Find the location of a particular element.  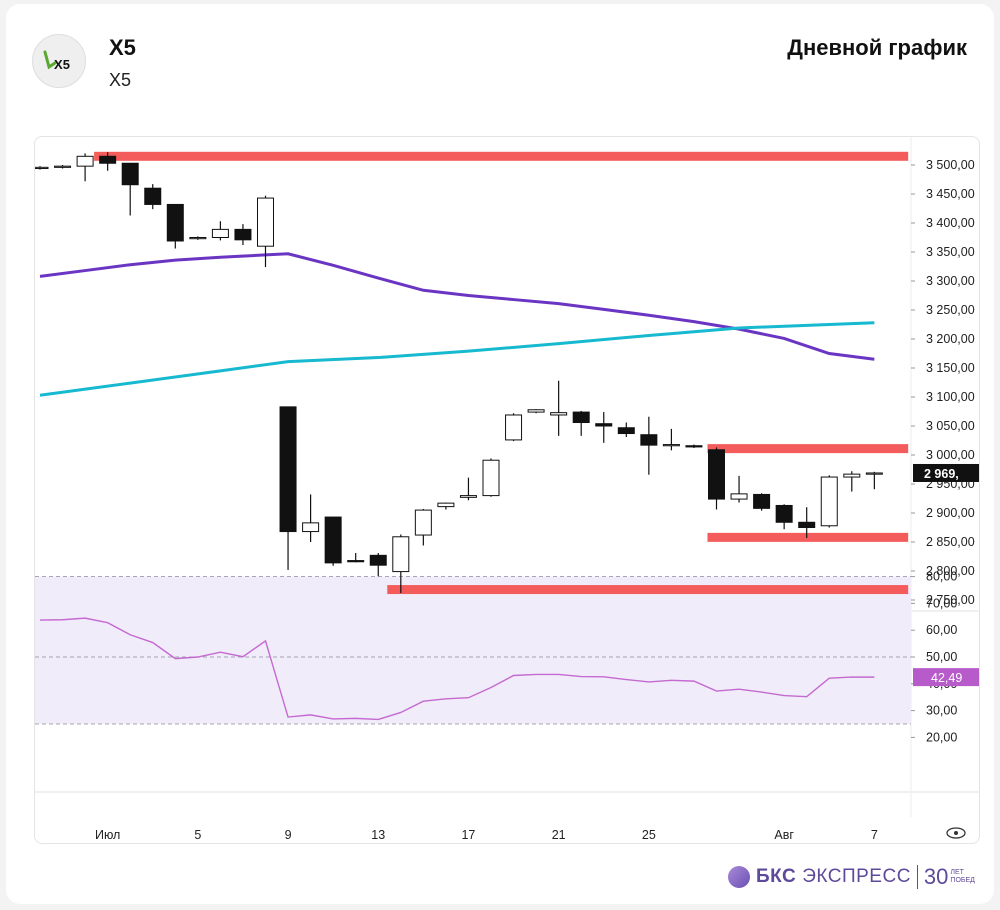

rsi-tick-label: 20,00 is located at coordinates (941, 737).